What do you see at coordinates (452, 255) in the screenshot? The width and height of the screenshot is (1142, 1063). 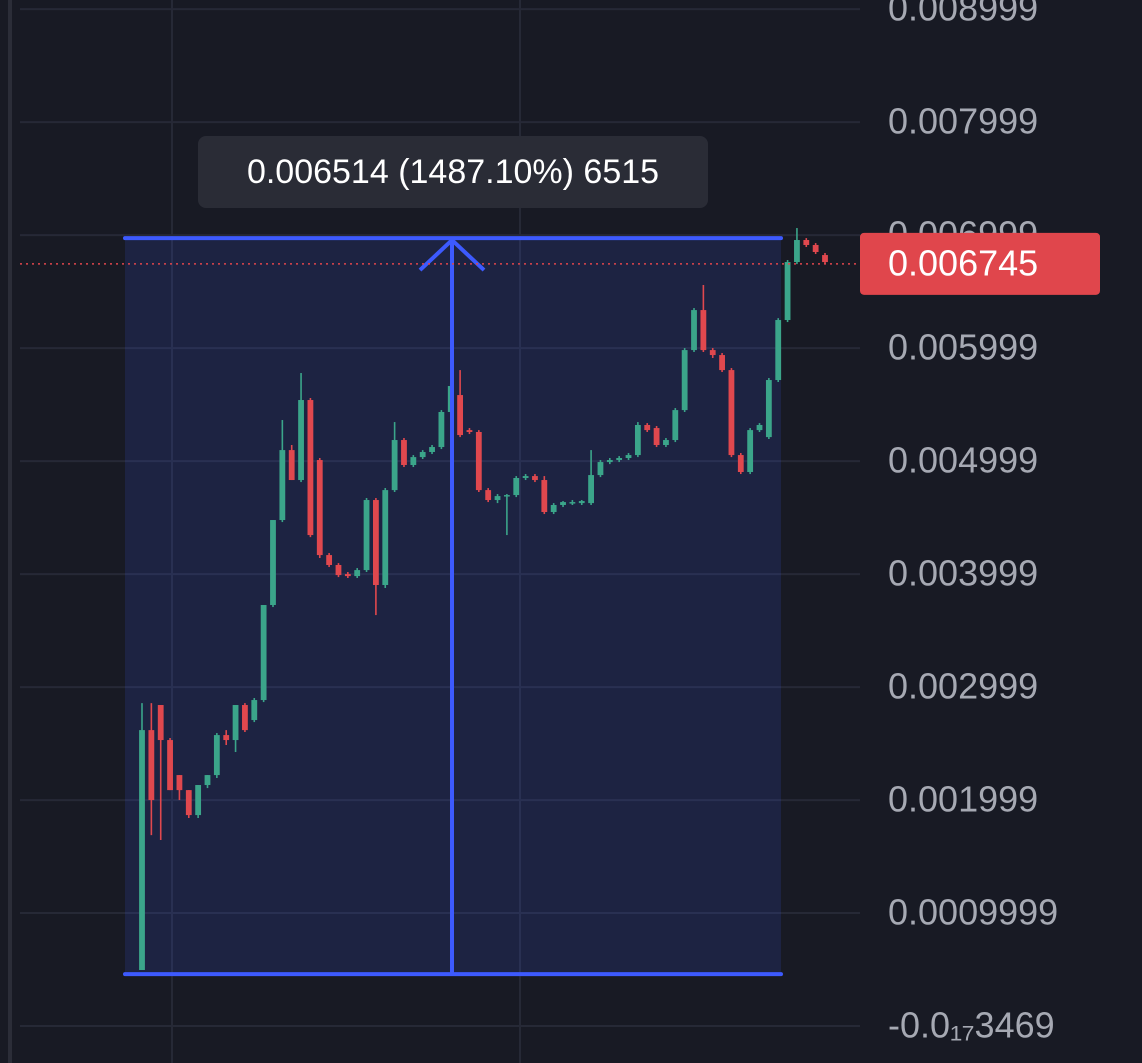 I see `measure-arrow-head` at bounding box center [452, 255].